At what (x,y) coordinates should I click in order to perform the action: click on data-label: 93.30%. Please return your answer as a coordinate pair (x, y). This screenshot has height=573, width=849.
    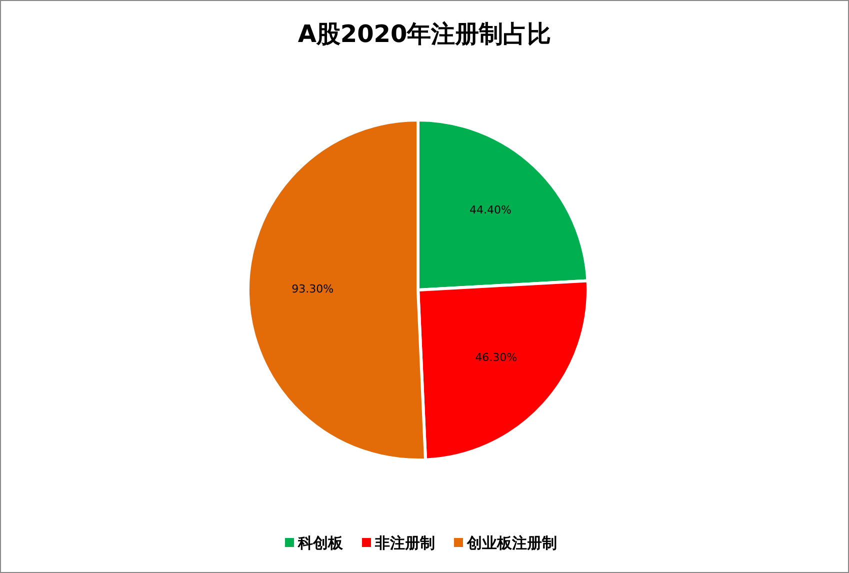
    Looking at the image, I should click on (313, 289).